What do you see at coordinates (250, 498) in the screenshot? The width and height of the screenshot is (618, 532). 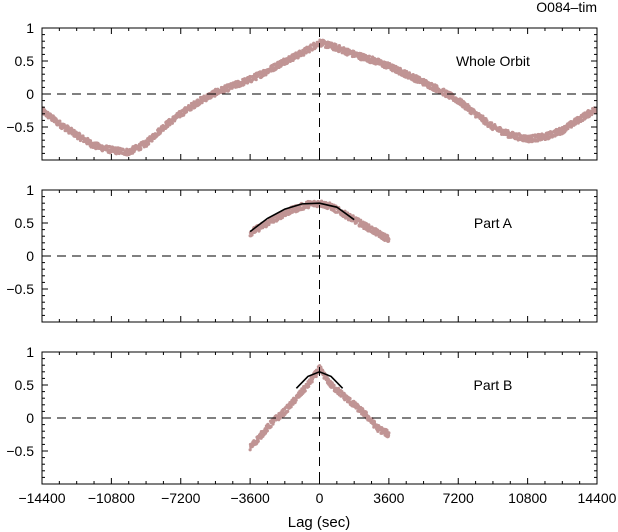 I see `x-tick-label: −3600` at bounding box center [250, 498].